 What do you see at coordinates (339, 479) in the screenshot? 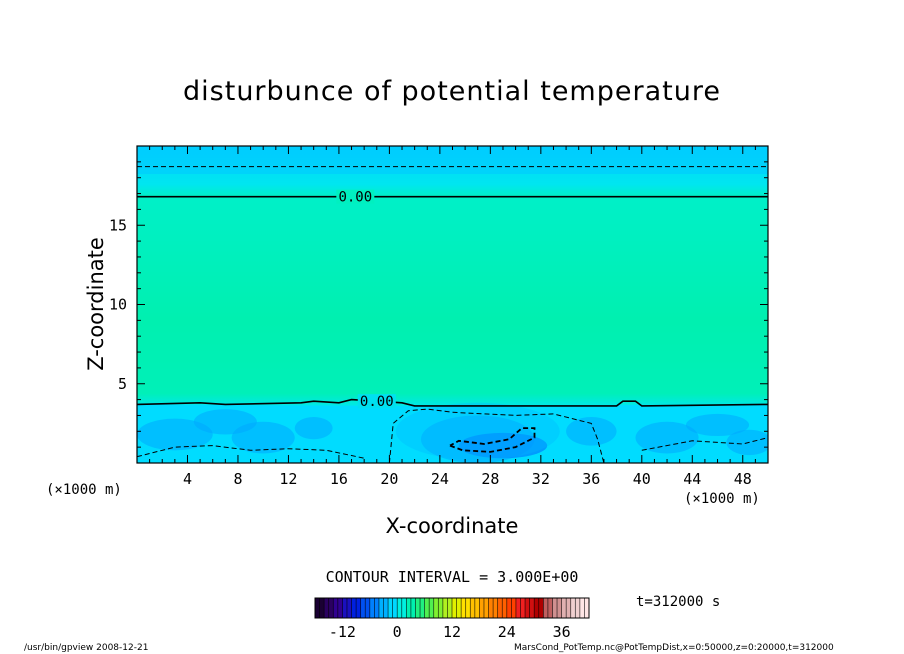
I see `x-tick-label: 16` at bounding box center [339, 479].